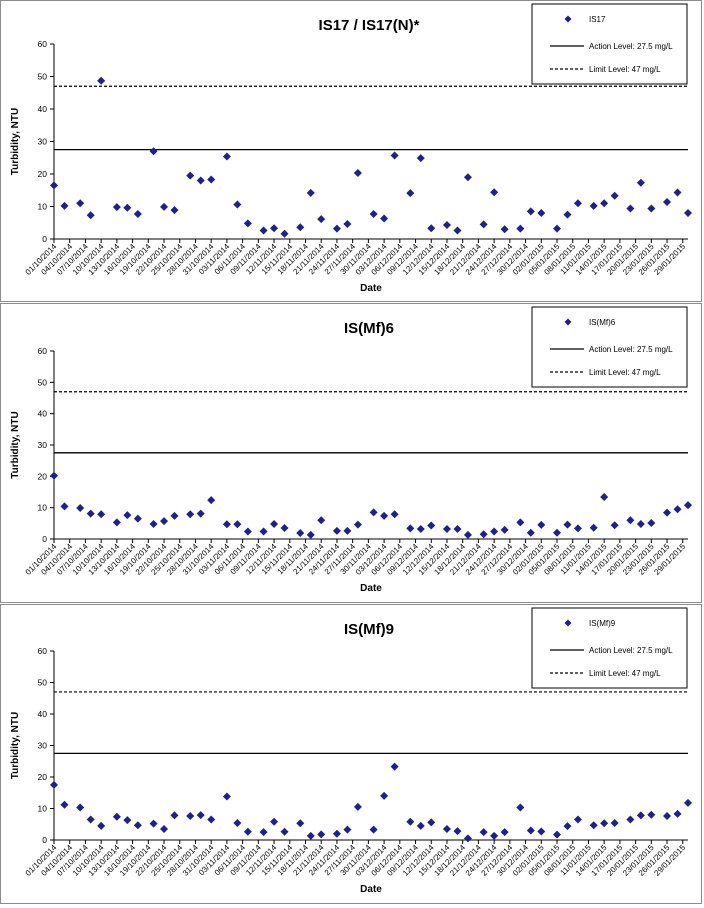 Image resolution: width=704 pixels, height=908 pixels. What do you see at coordinates (602, 623) in the screenshot?
I see `legend-series-label: IS(Mf)9` at bounding box center [602, 623].